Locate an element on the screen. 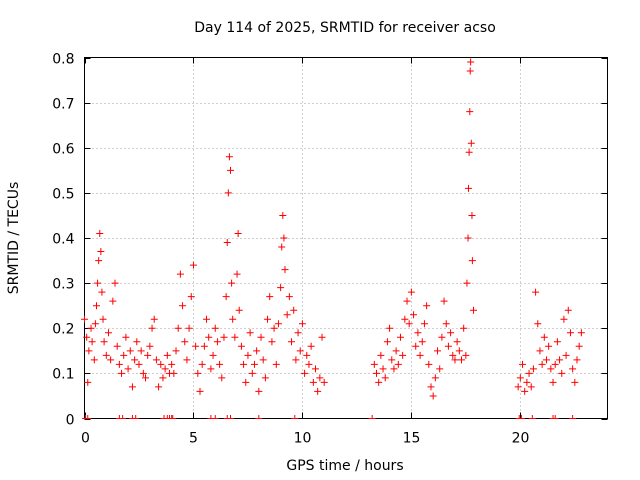 The image size is (640, 480). y-tick-label: 0.2 is located at coordinates (63, 330).